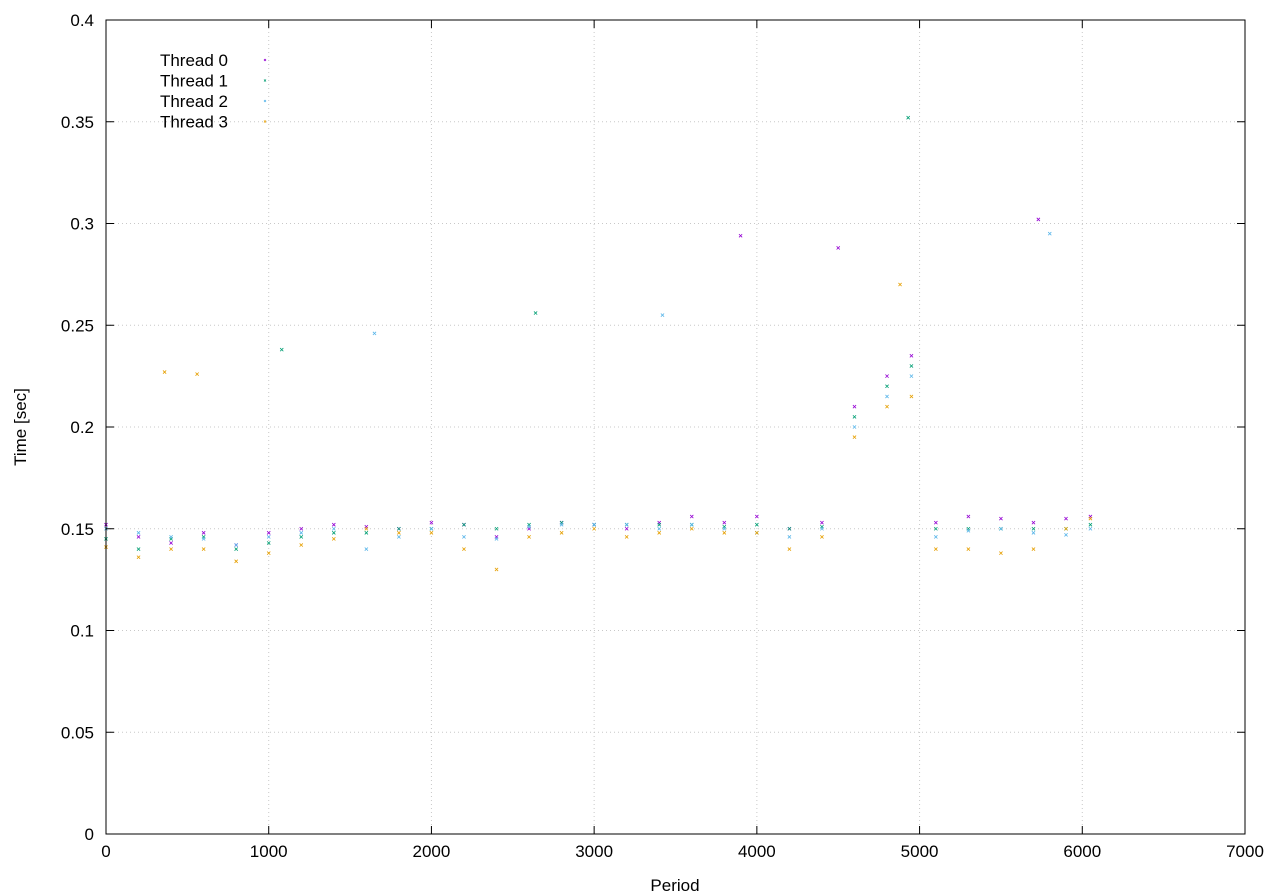 The height and width of the screenshot is (896, 1280). I want to click on y-tick-label: 0.35, so click(77, 122).